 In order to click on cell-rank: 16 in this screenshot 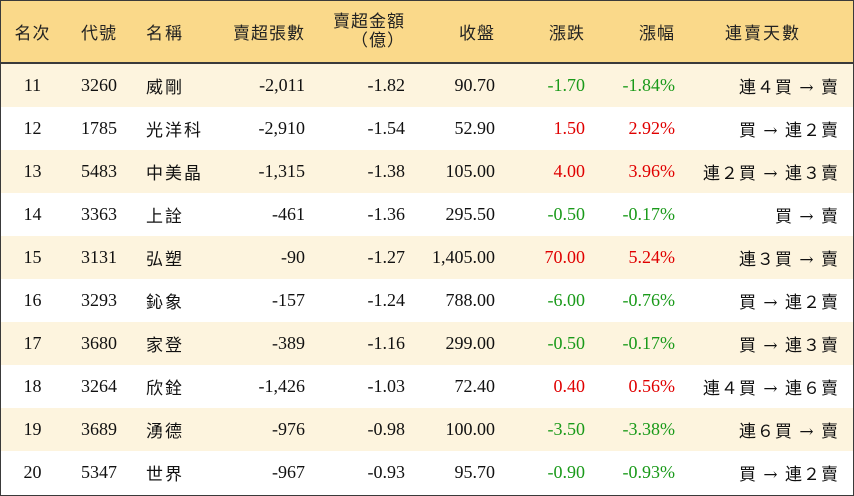, I will do `click(32, 300)`.